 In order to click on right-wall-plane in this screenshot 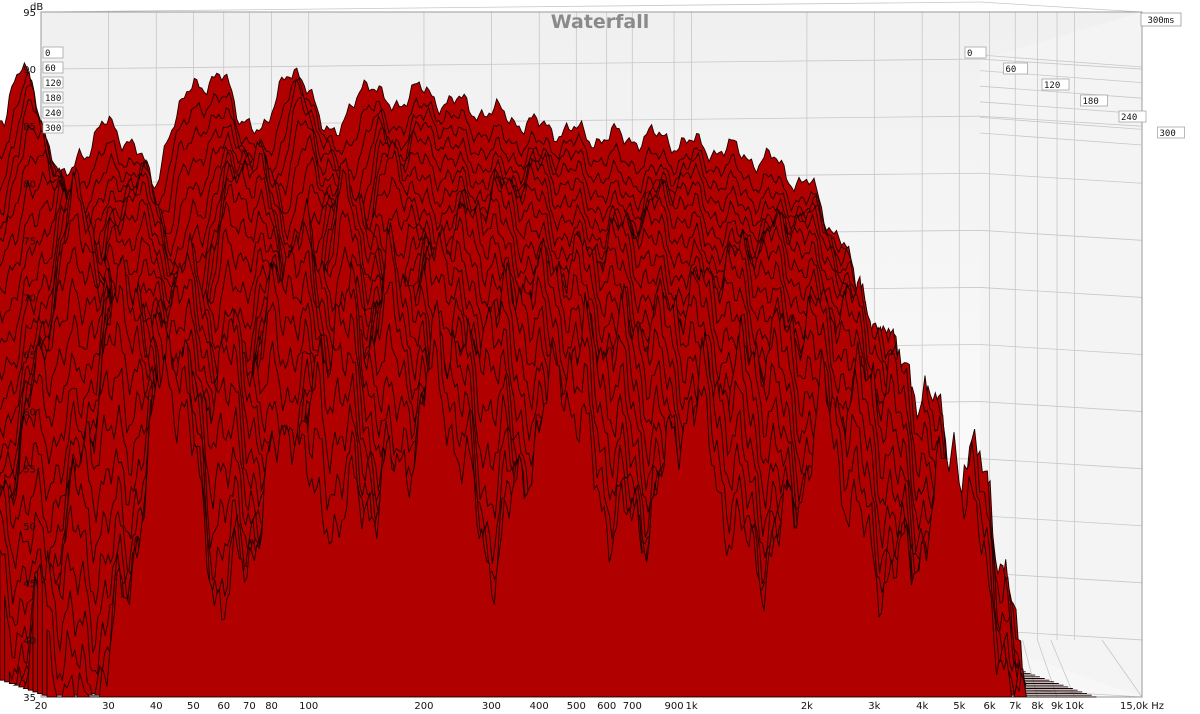, I will do `click(1061, 354)`.